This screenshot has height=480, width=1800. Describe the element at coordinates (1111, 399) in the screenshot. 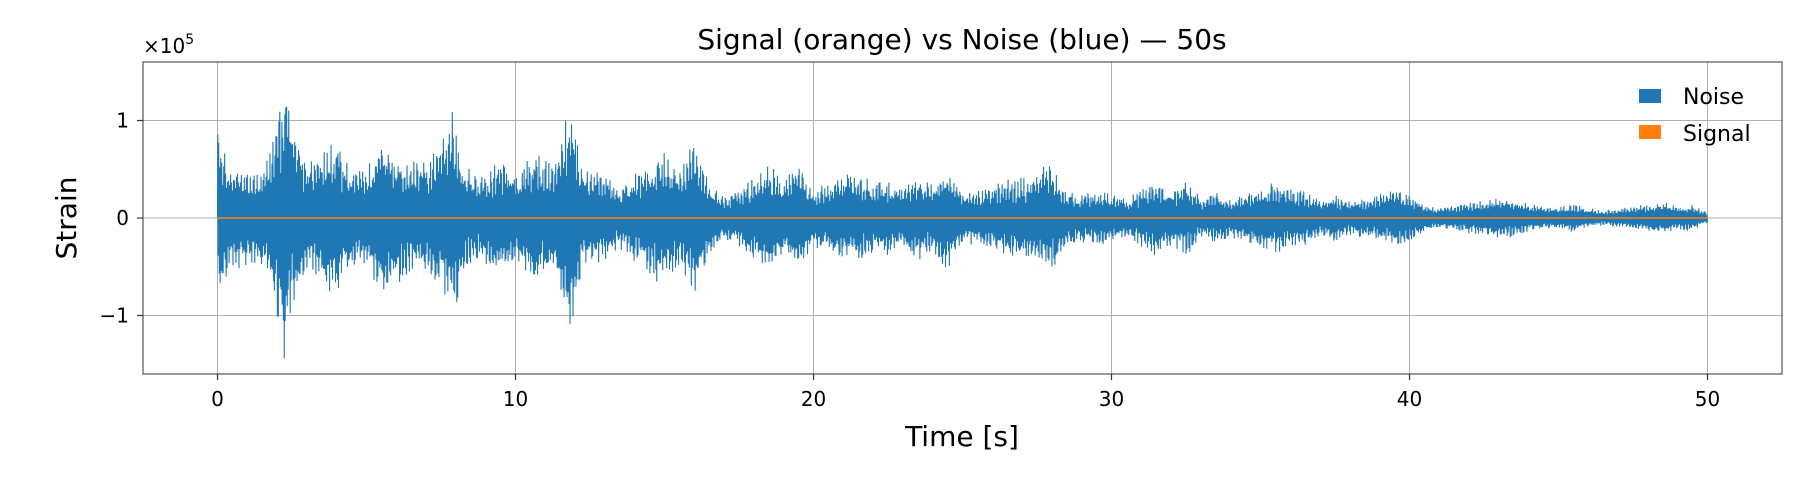

I see `x-tick-label: 30` at that location.